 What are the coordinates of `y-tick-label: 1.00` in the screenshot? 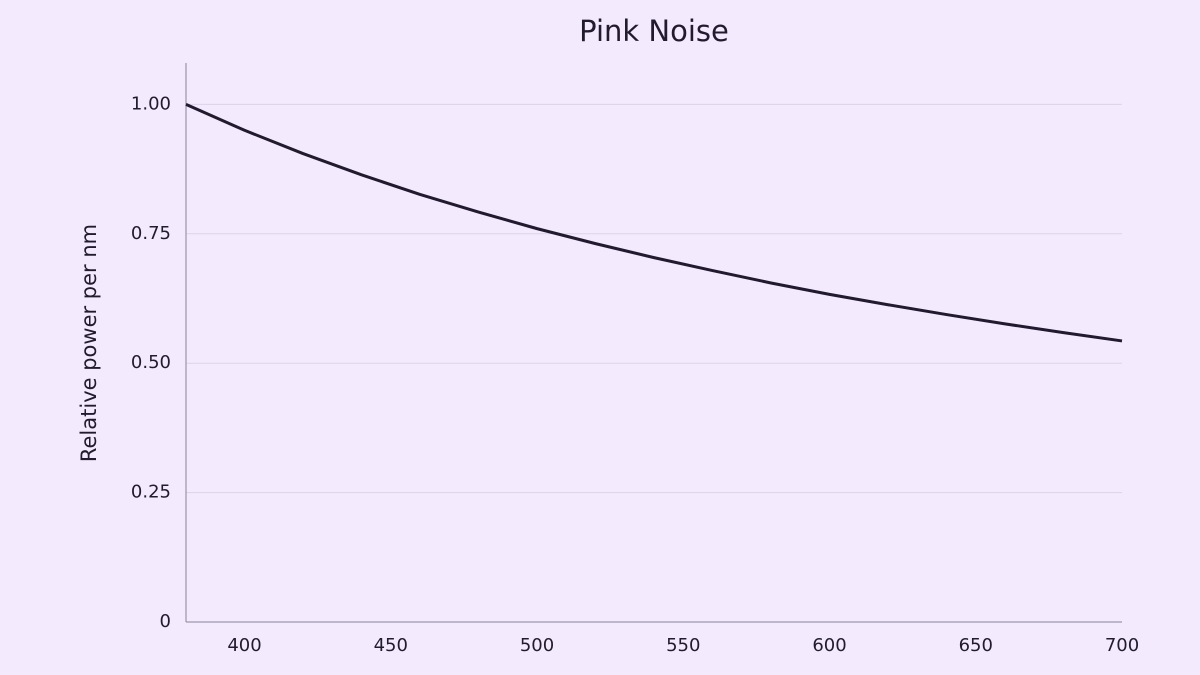 It's located at (151, 103).